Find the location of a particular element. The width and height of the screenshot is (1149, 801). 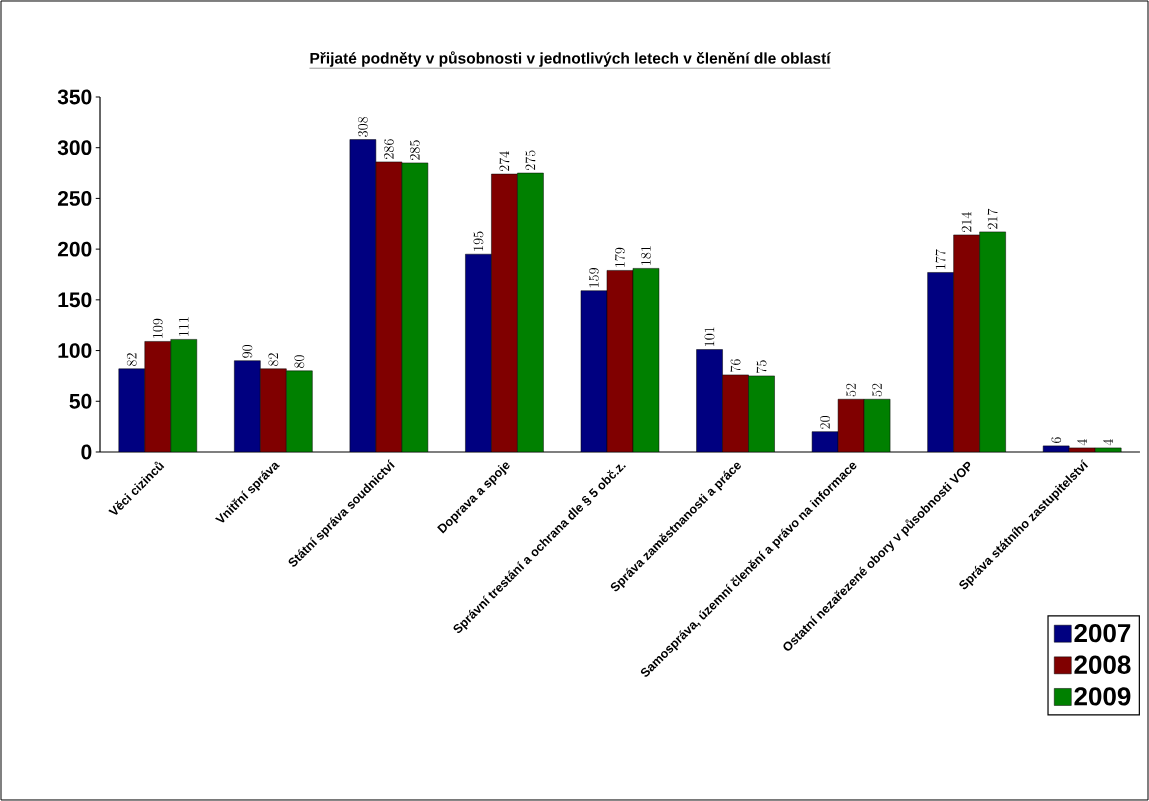

data-label: 76 is located at coordinates (735, 365).